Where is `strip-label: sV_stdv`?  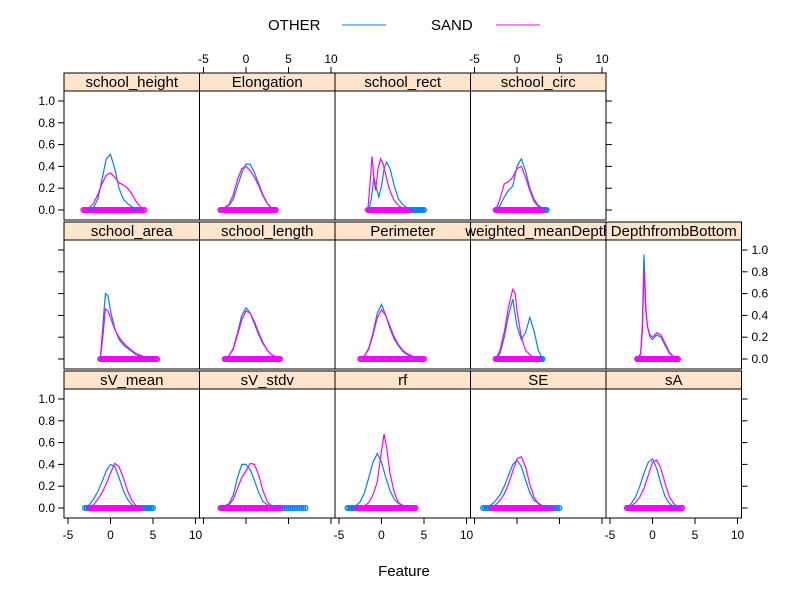 strip-label: sV_stdv is located at coordinates (268, 380).